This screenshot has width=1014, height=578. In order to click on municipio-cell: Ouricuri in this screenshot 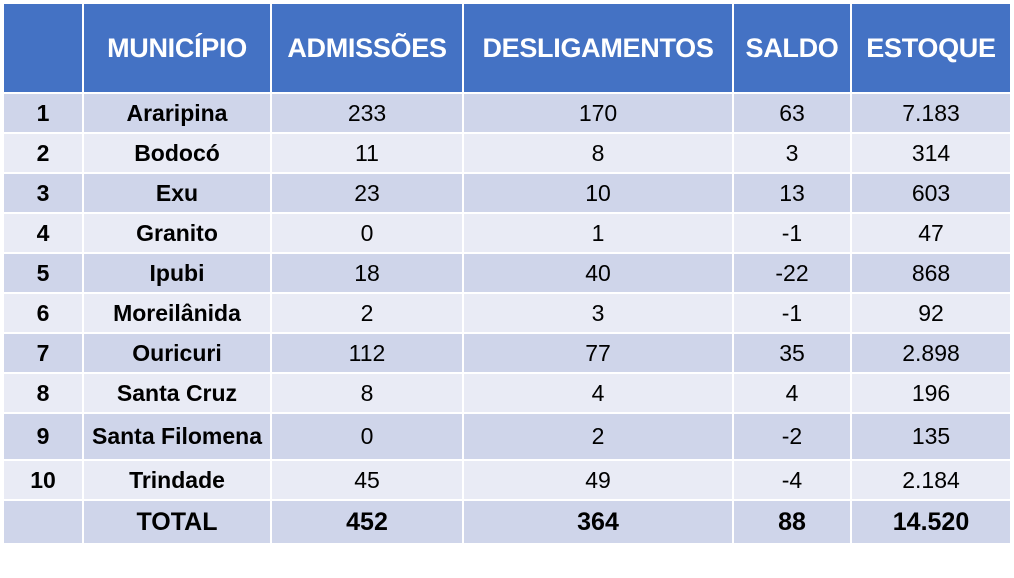, I will do `click(177, 353)`.